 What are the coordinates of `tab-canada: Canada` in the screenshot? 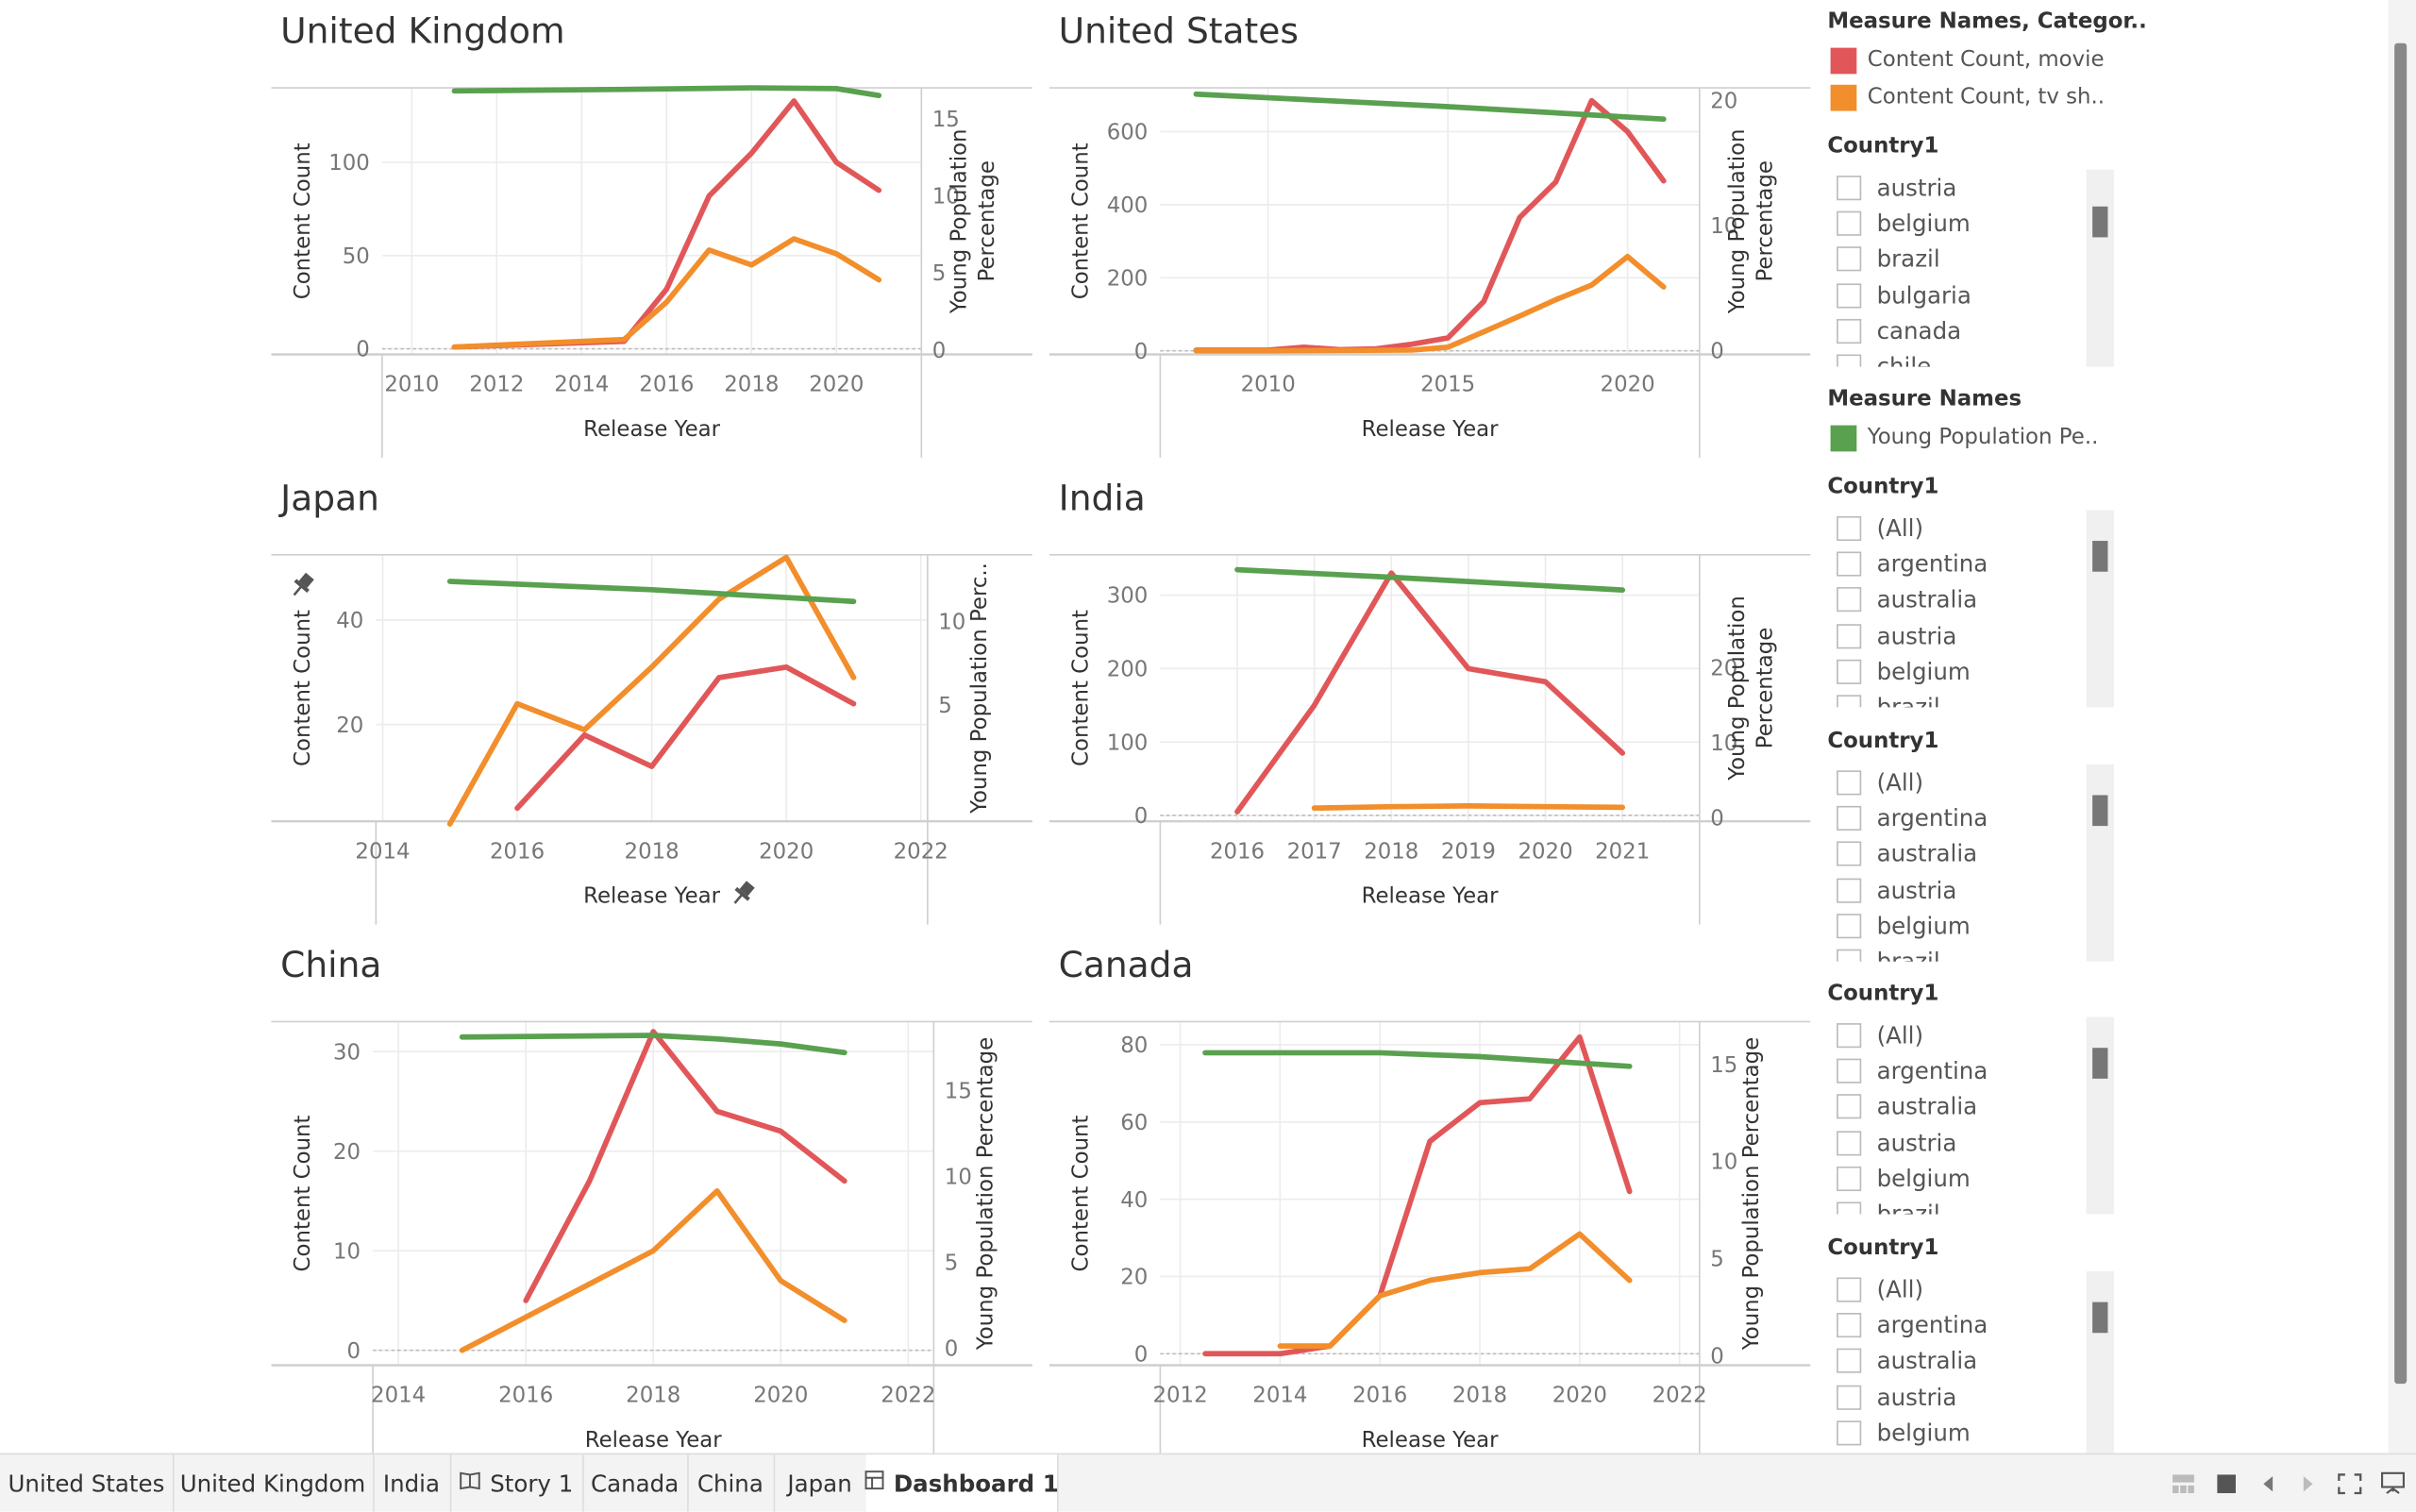 It's located at (635, 1483).